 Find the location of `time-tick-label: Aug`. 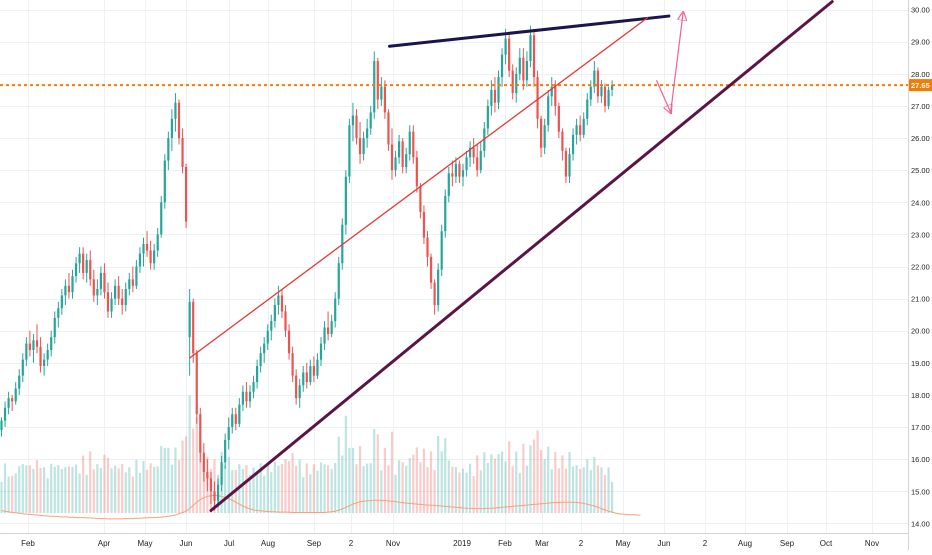

time-tick-label: Aug is located at coordinates (268, 543).